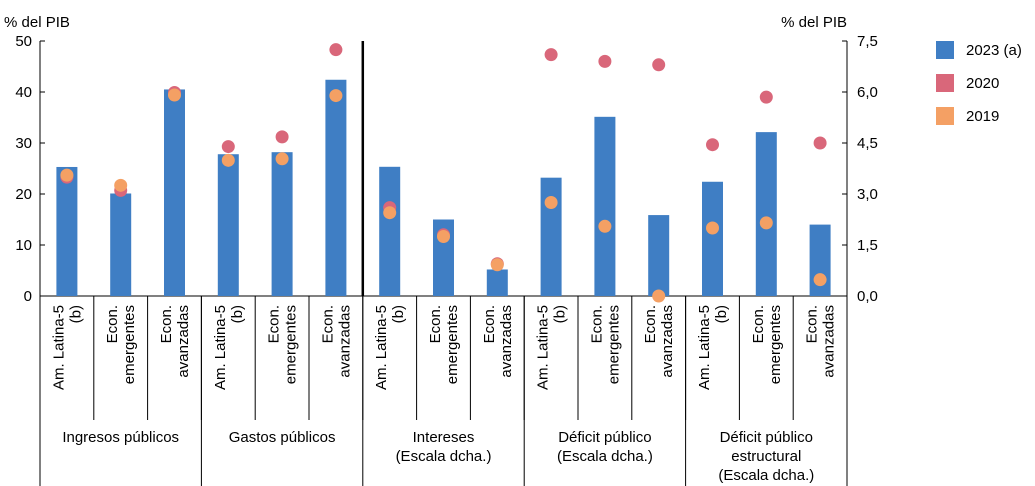 This screenshot has width=1035, height=486. I want to click on legend-label: 2020, so click(982, 83).